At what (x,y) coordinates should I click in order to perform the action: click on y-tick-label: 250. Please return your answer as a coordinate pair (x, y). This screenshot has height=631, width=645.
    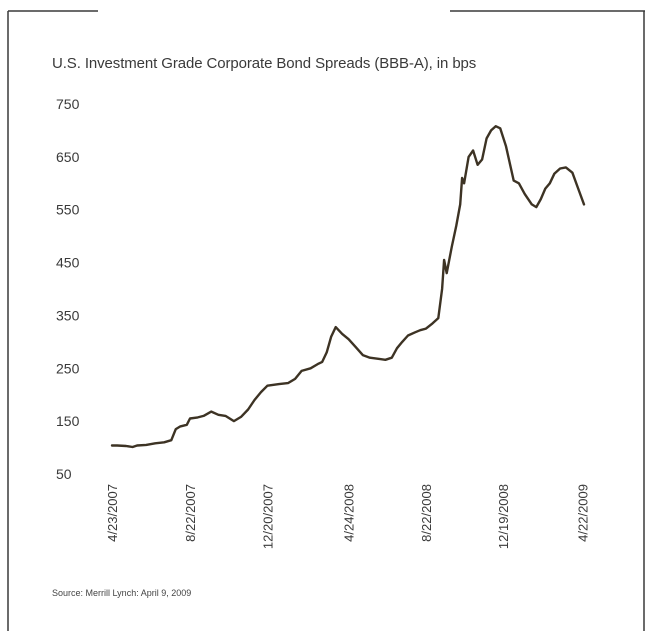
    Looking at the image, I should click on (68, 368).